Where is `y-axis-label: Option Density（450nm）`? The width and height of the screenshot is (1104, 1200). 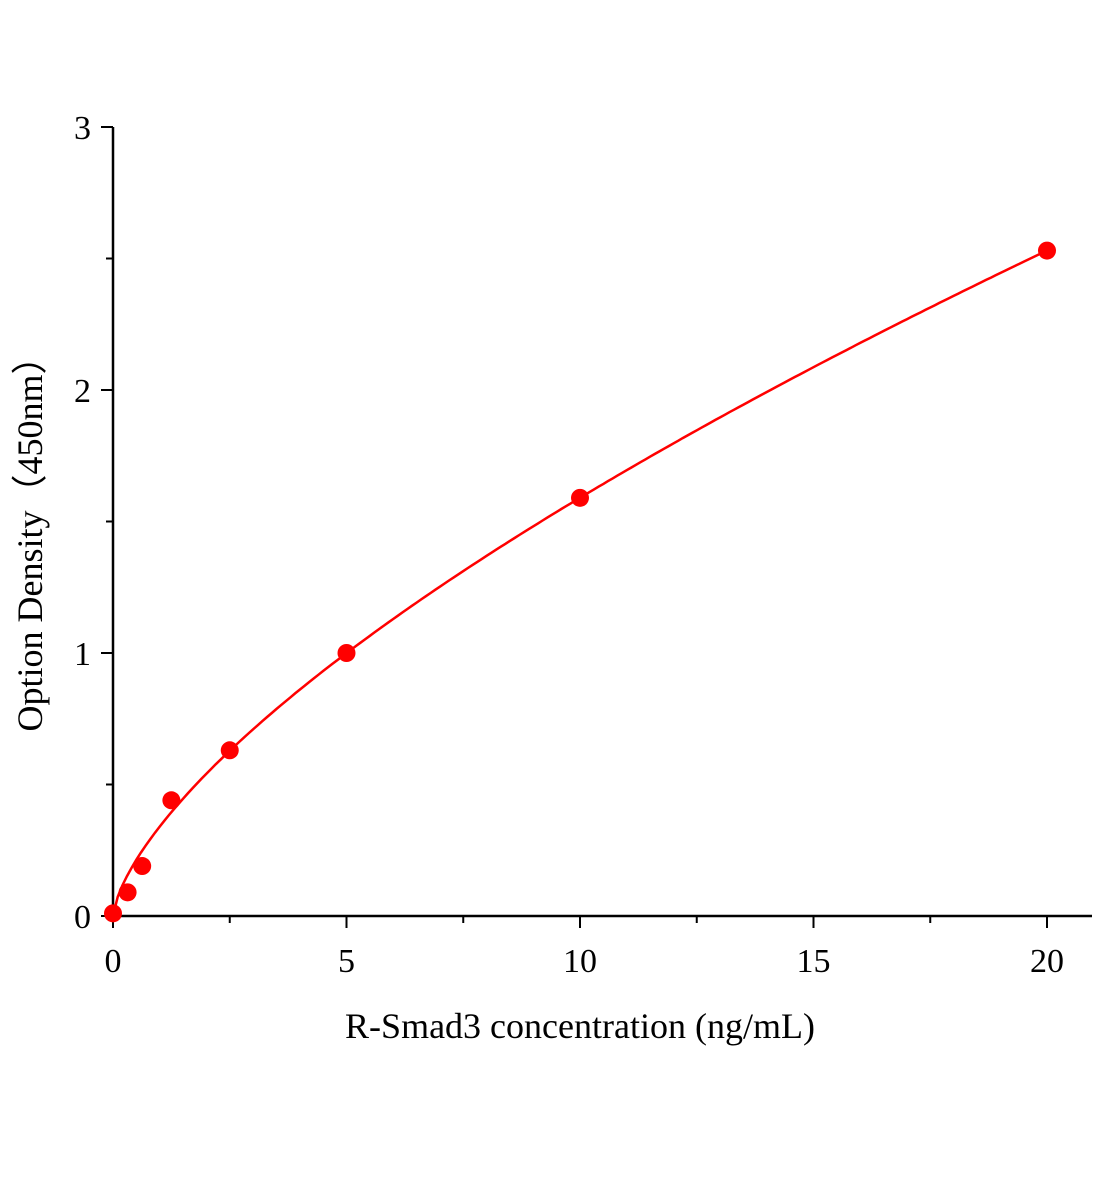
y-axis-label: Option Density（450nm） is located at coordinates (30, 535).